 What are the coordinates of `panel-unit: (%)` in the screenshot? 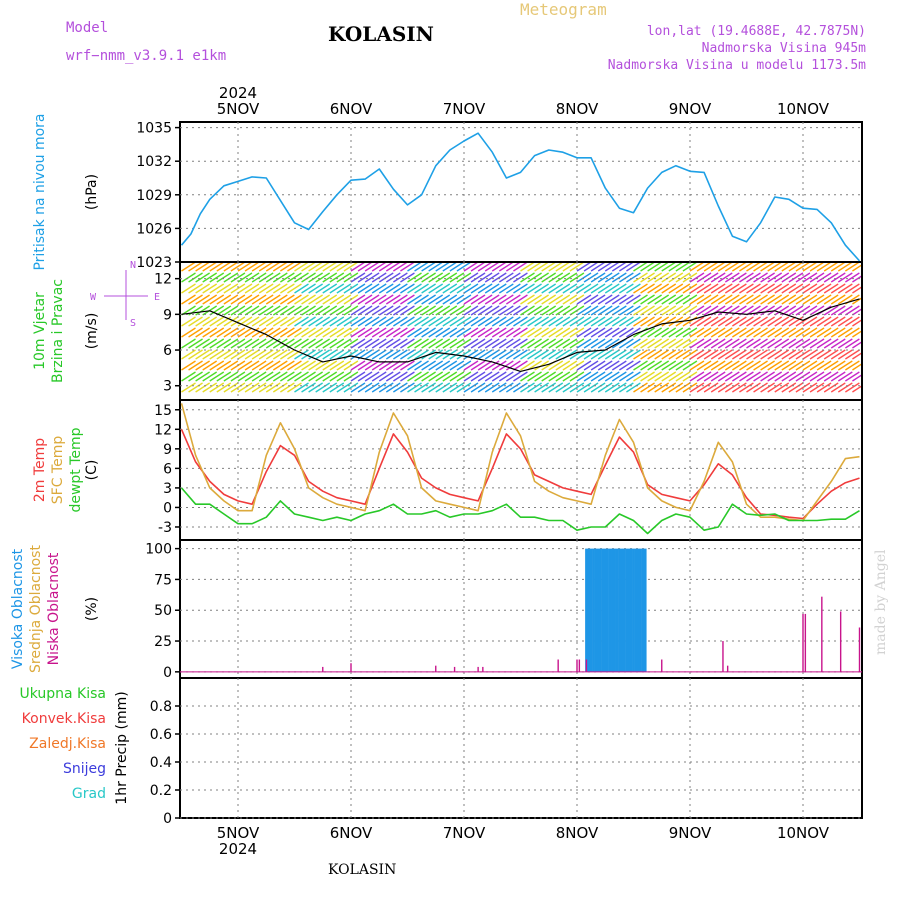 It's located at (92, 609).